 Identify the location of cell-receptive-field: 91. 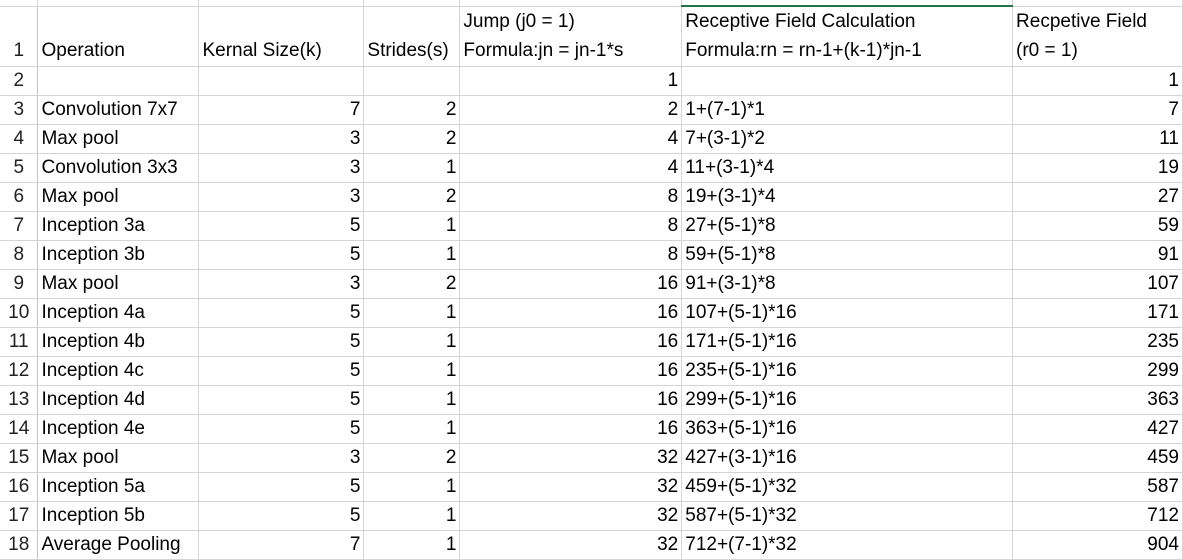
(1097, 255).